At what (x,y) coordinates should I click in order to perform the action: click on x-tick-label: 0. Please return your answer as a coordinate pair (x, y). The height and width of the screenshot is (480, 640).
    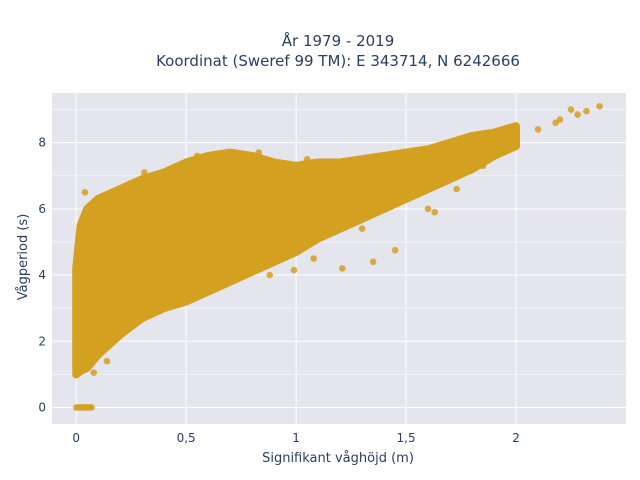
    Looking at the image, I should click on (76, 438).